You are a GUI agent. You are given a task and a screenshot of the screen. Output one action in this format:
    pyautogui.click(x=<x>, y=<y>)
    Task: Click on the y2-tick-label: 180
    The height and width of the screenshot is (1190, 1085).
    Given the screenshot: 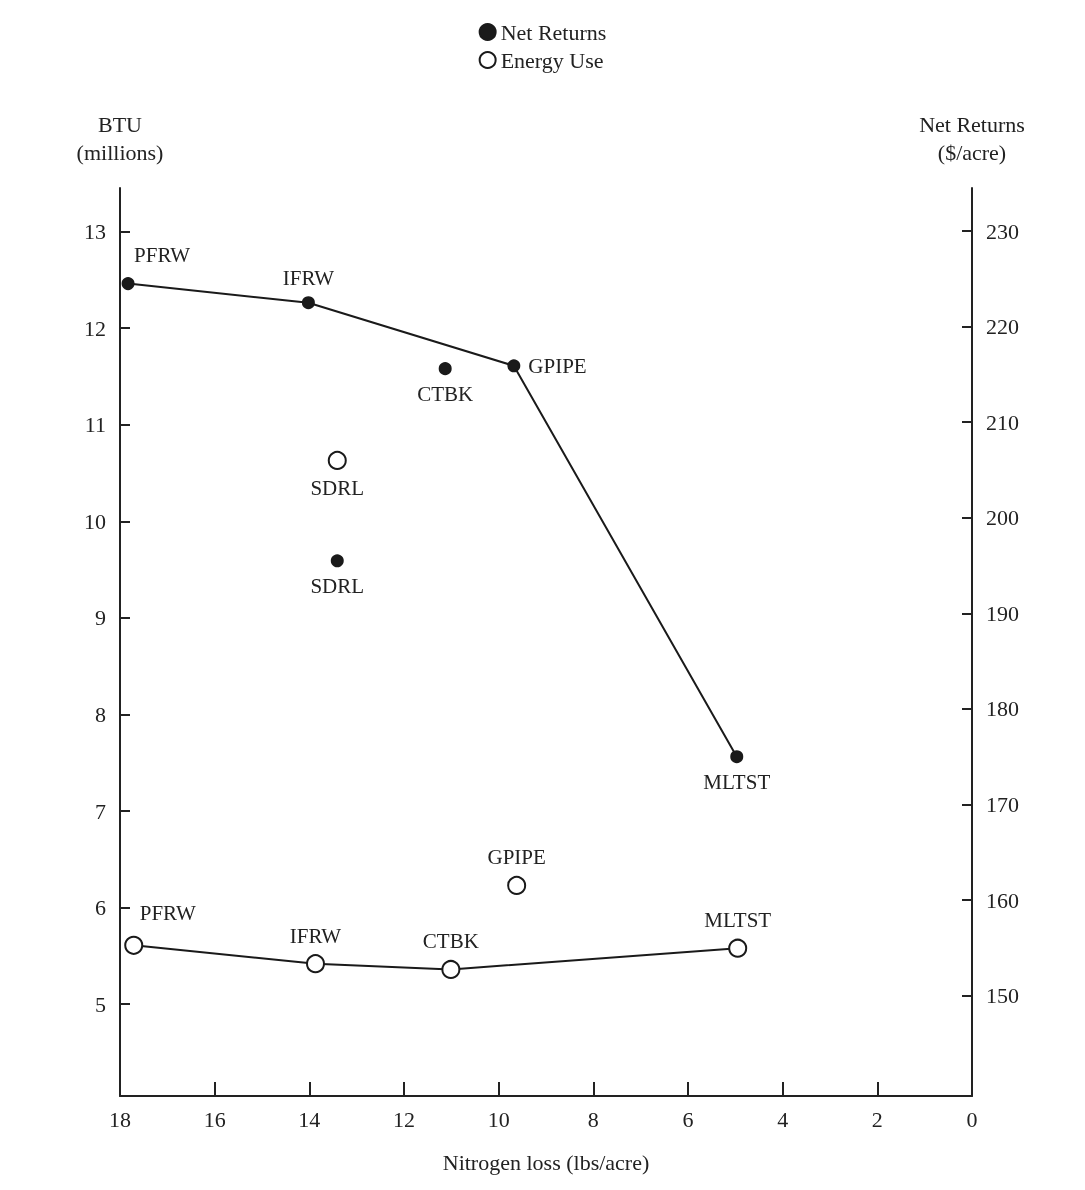 What is the action you would take?
    pyautogui.click(x=1002, y=709)
    